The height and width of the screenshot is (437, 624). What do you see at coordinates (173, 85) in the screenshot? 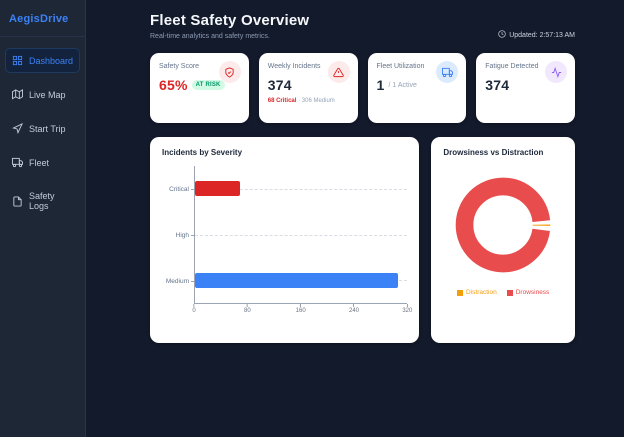
I see `stat-value: 65%` at bounding box center [173, 85].